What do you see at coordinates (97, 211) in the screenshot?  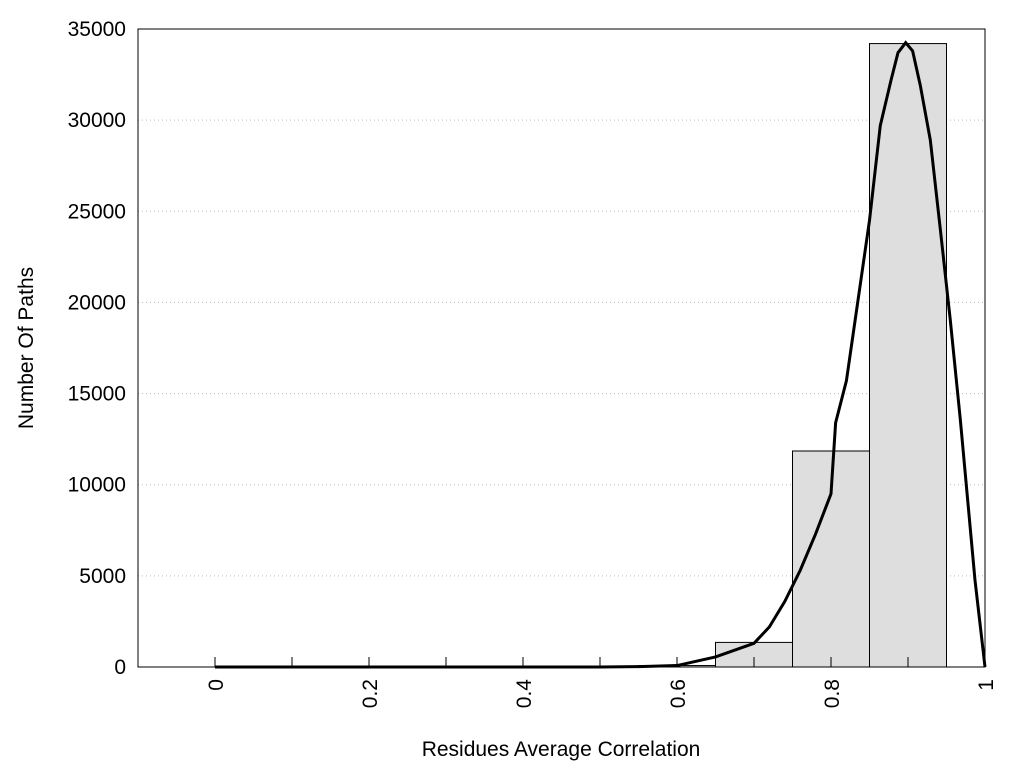 I see `y-tick-label: 25000` at bounding box center [97, 211].